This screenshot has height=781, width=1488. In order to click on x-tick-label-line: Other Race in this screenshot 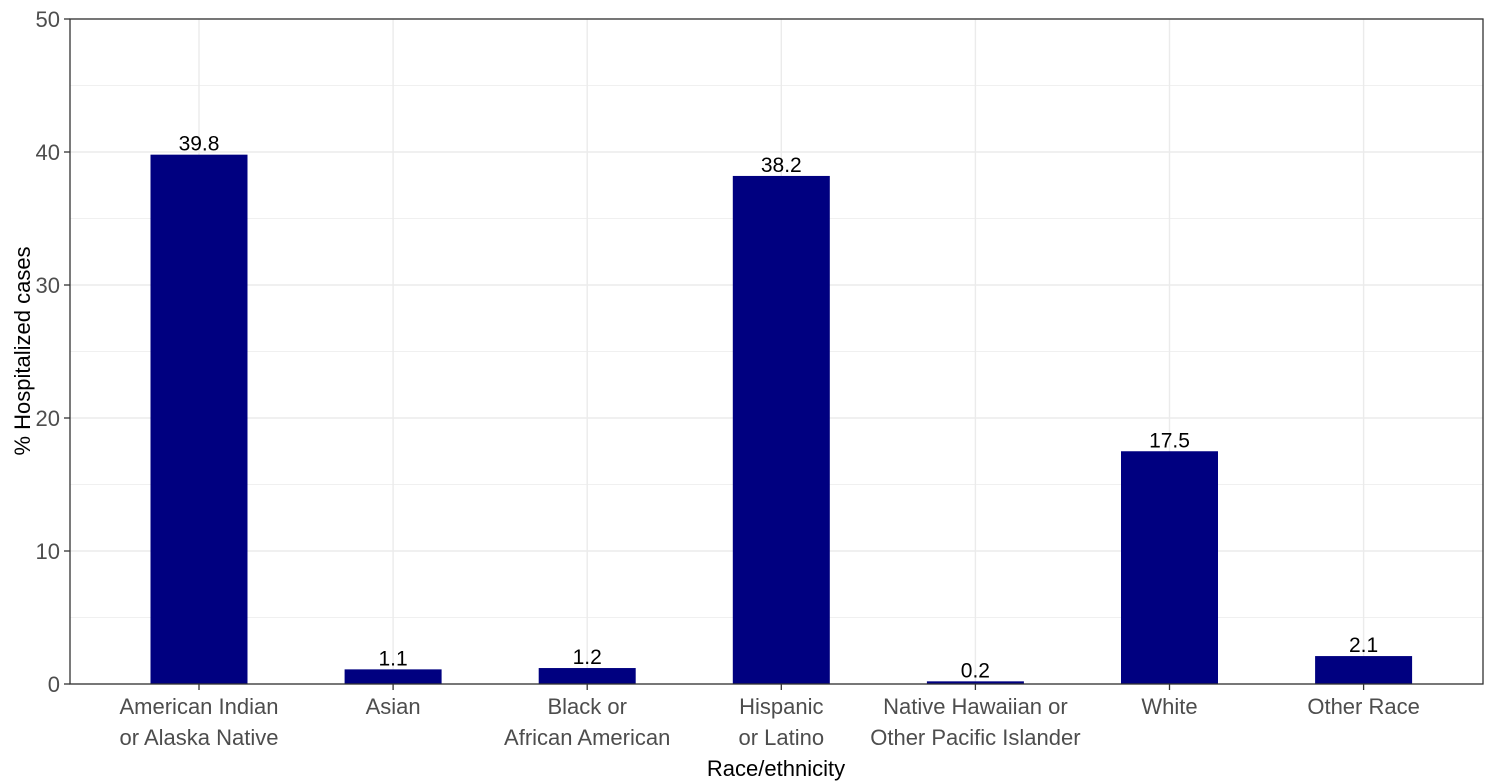, I will do `click(1363, 706)`.